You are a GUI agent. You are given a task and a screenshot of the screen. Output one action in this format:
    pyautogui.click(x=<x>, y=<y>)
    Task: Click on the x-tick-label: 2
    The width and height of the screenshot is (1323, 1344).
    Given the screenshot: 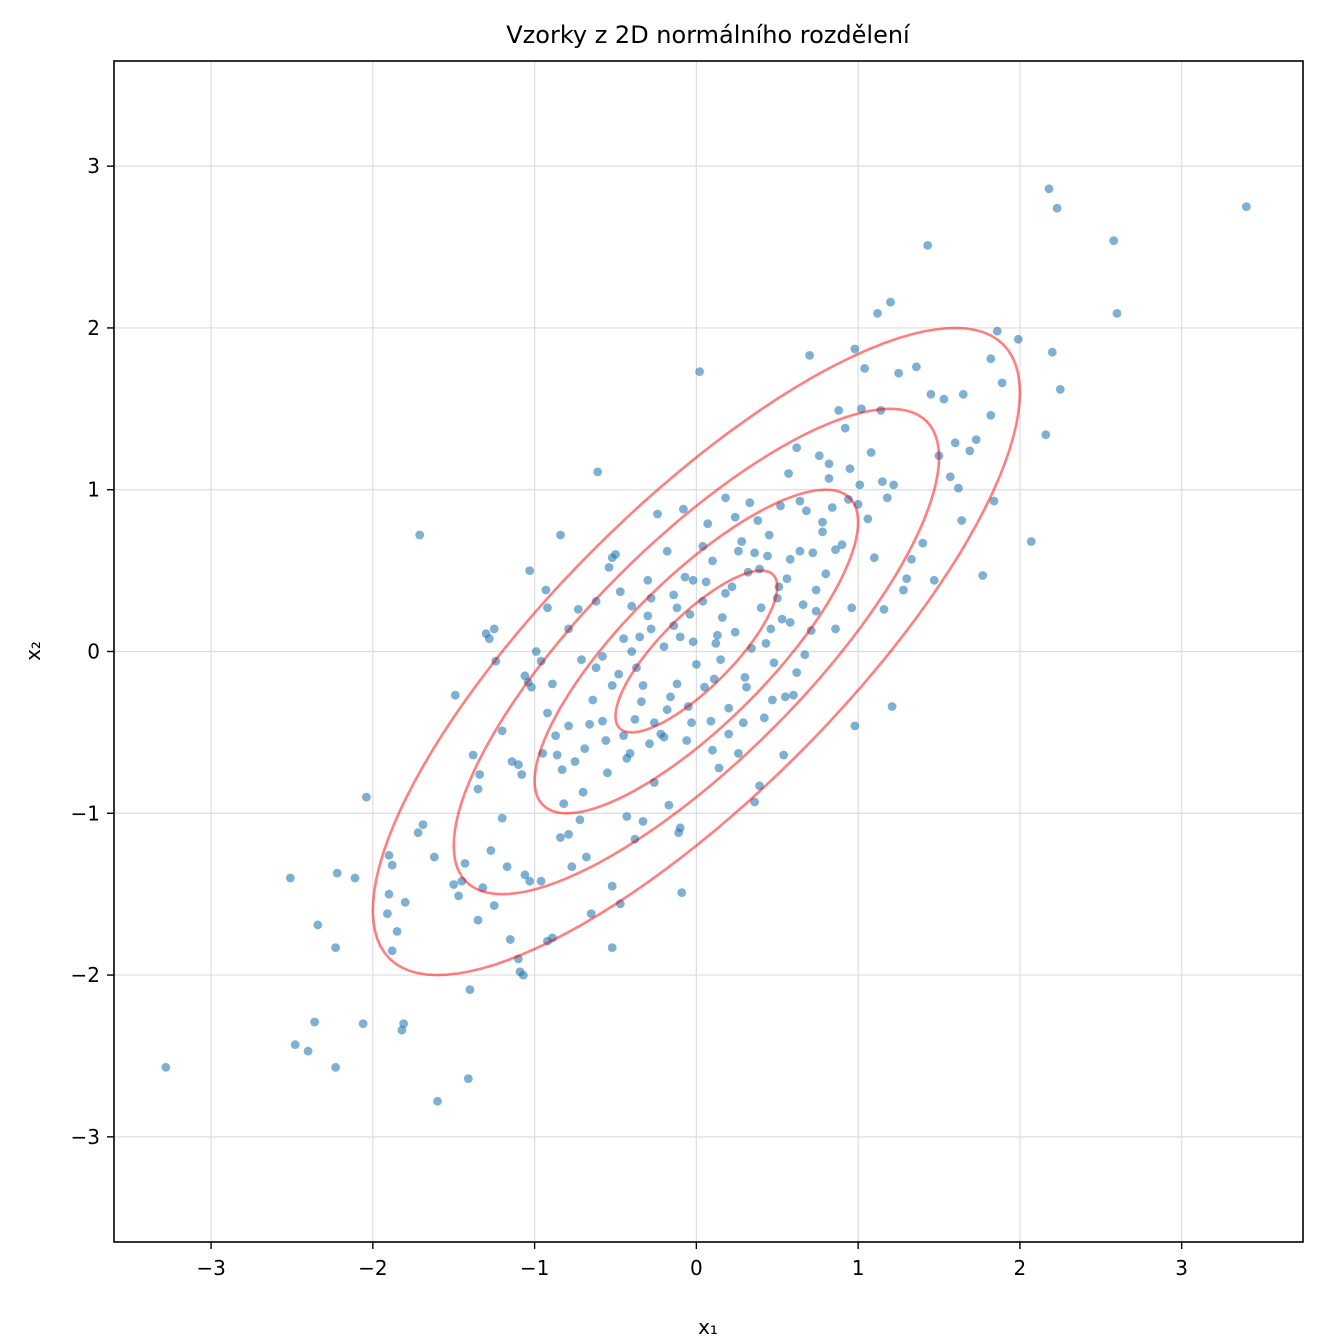 What is the action you would take?
    pyautogui.click(x=1020, y=1268)
    